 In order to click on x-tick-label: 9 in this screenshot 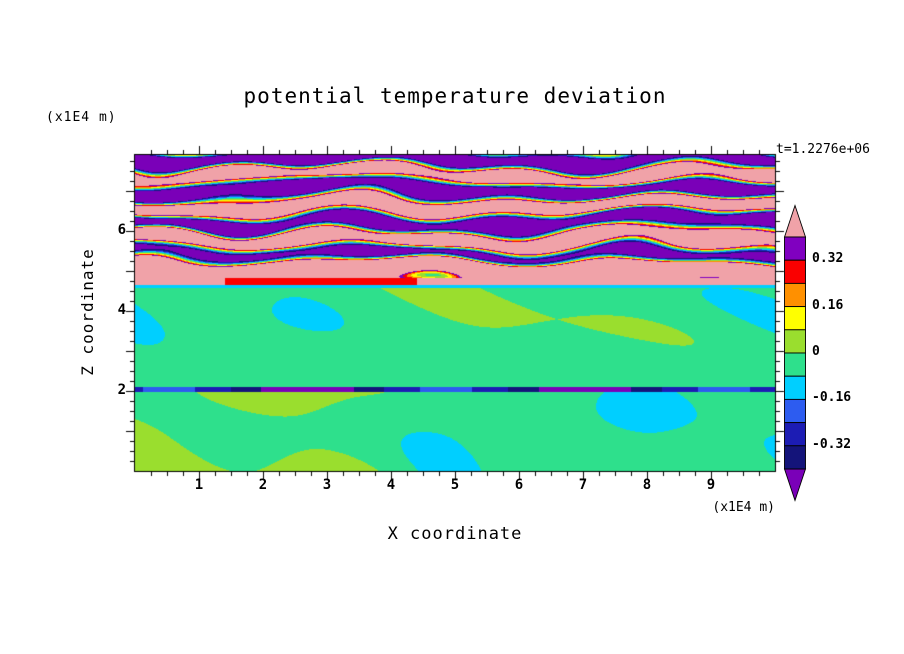, I will do `click(711, 485)`.